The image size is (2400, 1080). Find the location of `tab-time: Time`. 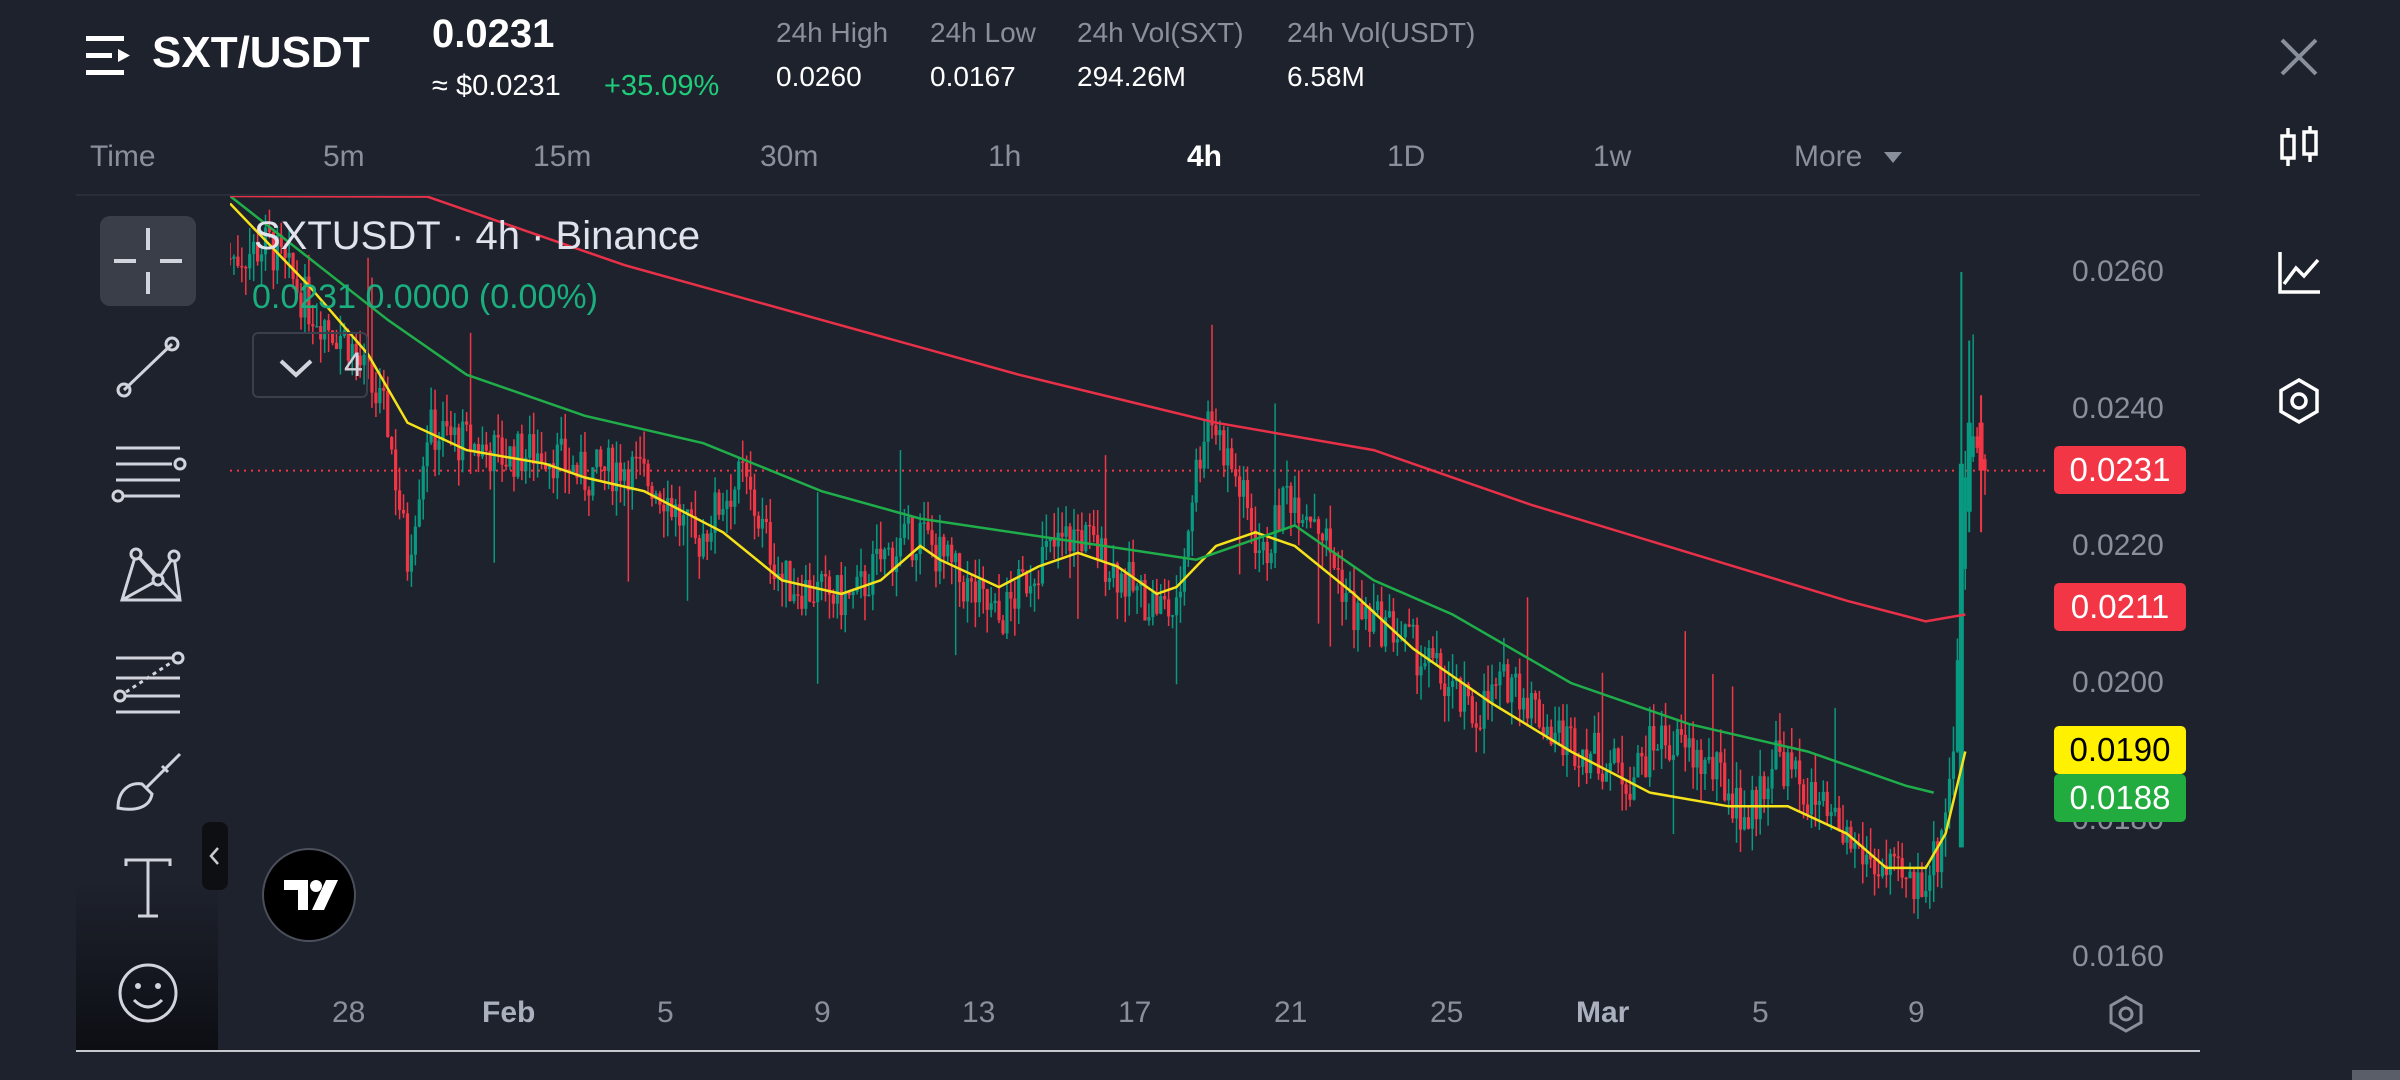

tab-time: Time is located at coordinates (123, 156).